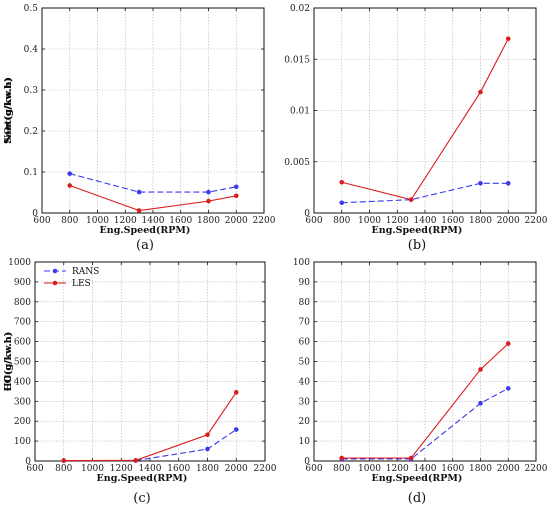 The height and width of the screenshot is (511, 550). Describe the element at coordinates (22, 343) in the screenshot. I see `y-tick-label: 600` at that location.